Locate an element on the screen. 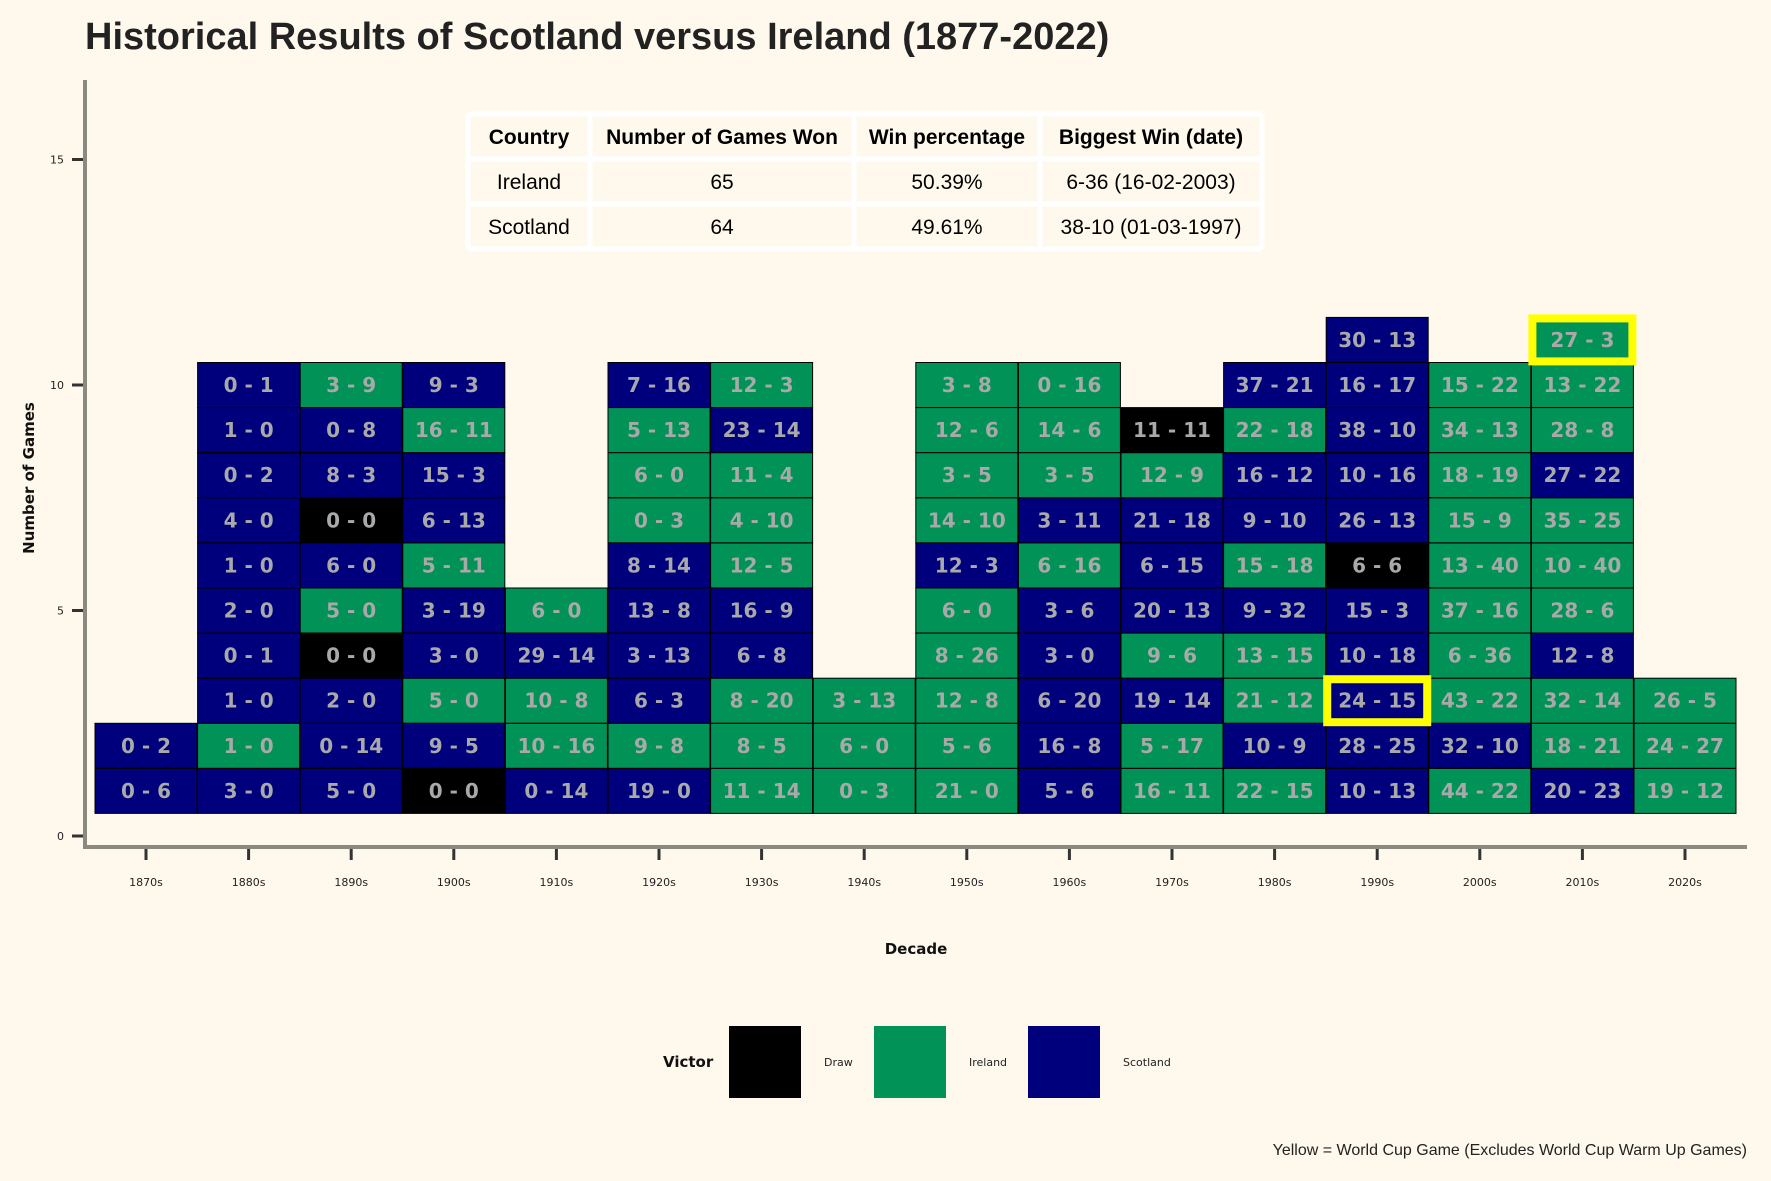 The width and height of the screenshot is (1771, 1181). tile-score-label: 5 - 0 is located at coordinates (351, 611).